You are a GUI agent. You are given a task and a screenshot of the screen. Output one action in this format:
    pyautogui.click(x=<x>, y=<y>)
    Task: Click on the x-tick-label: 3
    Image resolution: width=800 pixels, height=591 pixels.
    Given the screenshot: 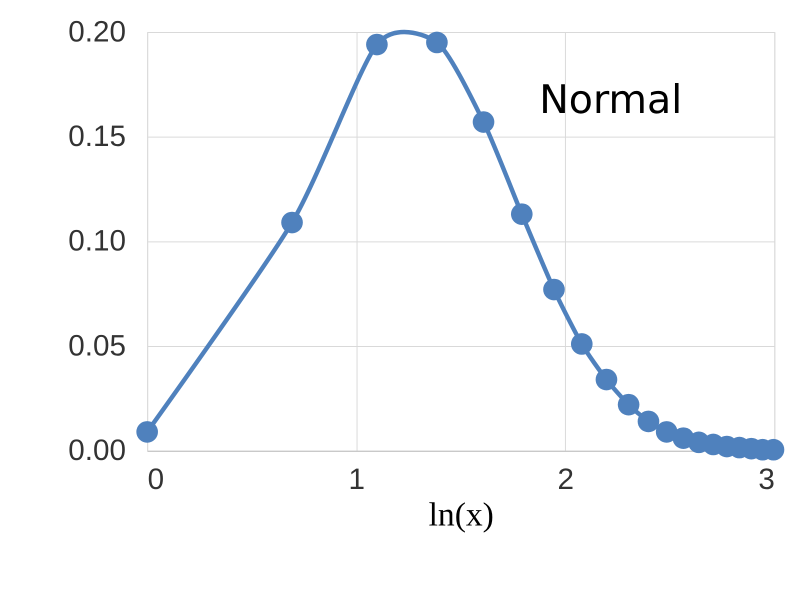 What is the action you would take?
    pyautogui.click(x=766, y=479)
    